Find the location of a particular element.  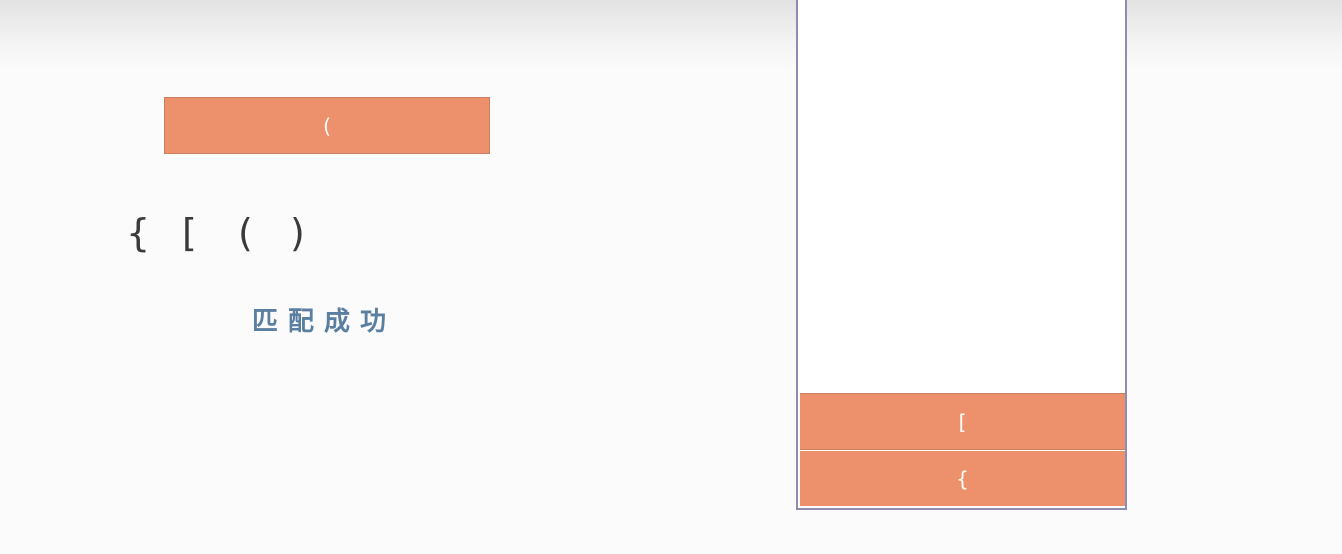

stack-item: [ is located at coordinates (962, 421).